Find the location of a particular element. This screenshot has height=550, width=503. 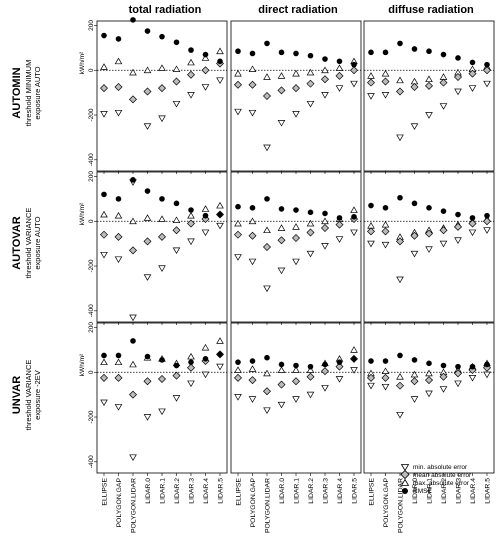

row-subtitle-autovar-threshold: threshold VARIANCE is located at coordinates (28, 243).